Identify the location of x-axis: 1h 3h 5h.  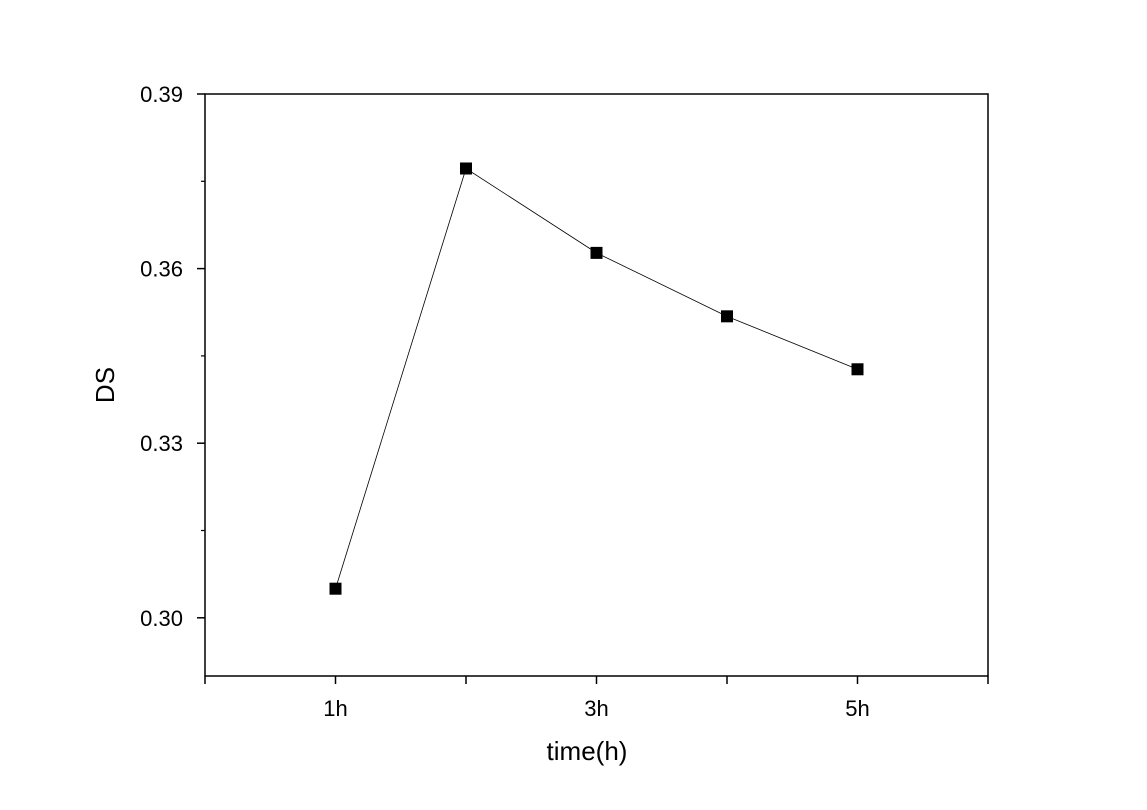
(596, 698).